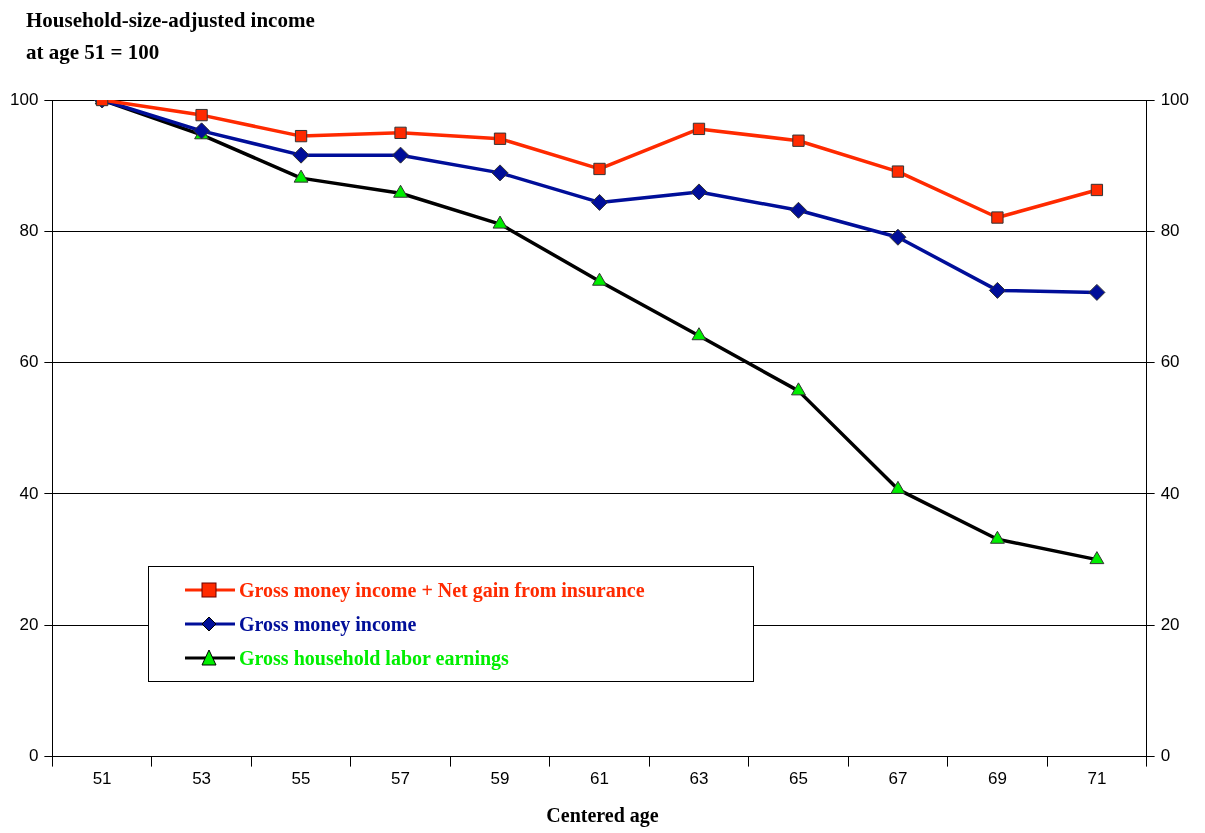  What do you see at coordinates (599, 779) in the screenshot?
I see `x-tick-label: 61` at bounding box center [599, 779].